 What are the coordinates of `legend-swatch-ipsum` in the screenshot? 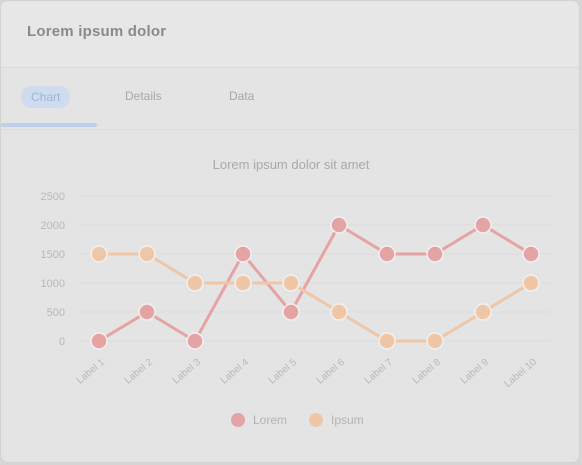 It's located at (316, 420).